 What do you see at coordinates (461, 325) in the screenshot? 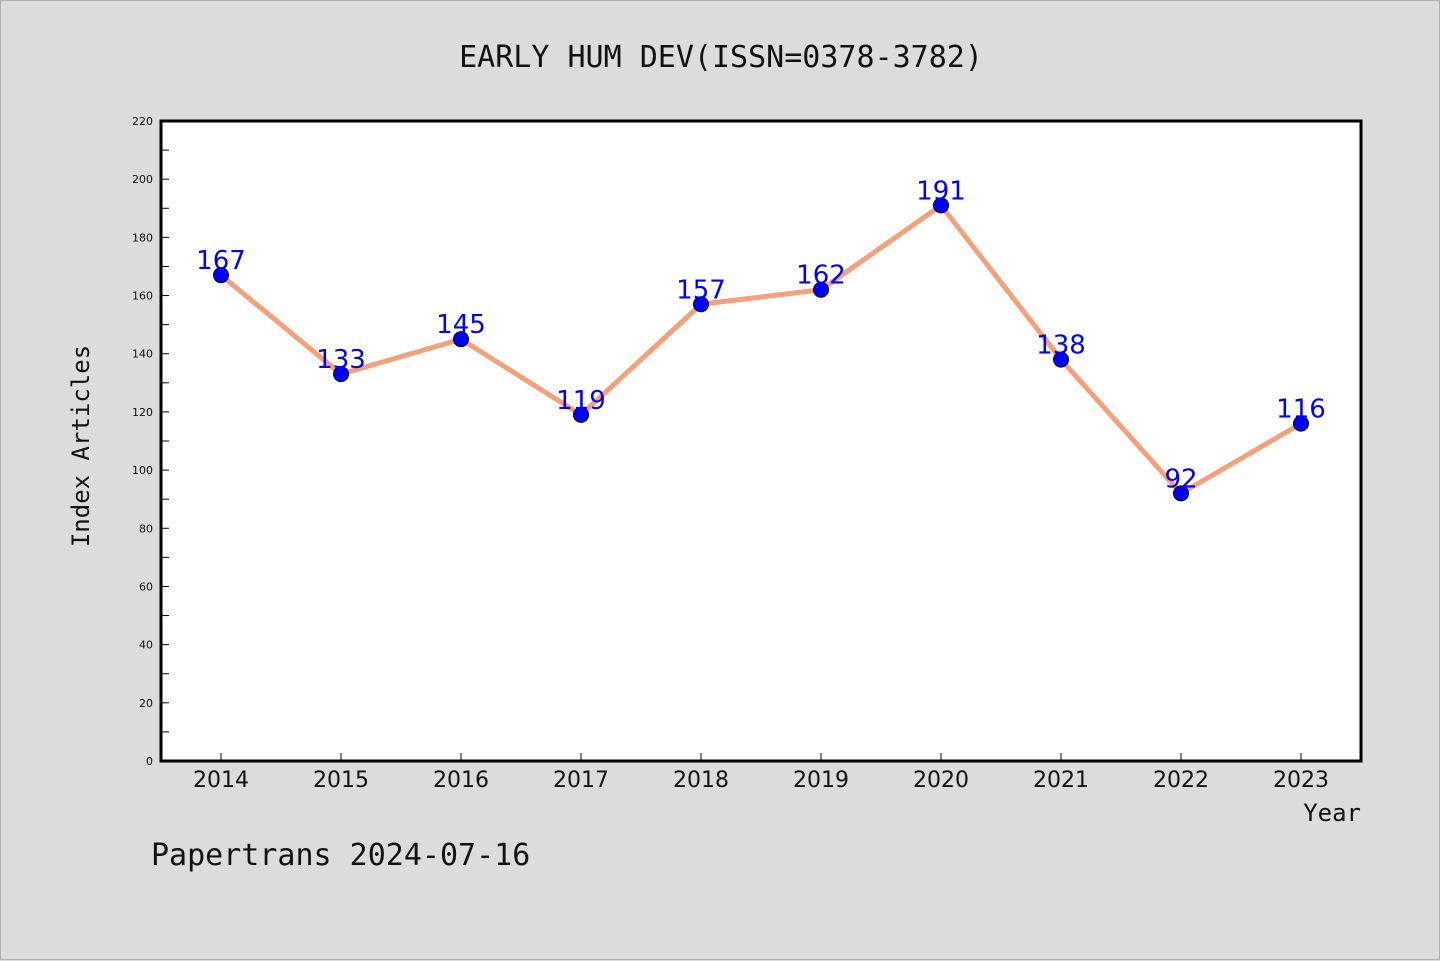
I see `data-label: 145` at bounding box center [461, 325].